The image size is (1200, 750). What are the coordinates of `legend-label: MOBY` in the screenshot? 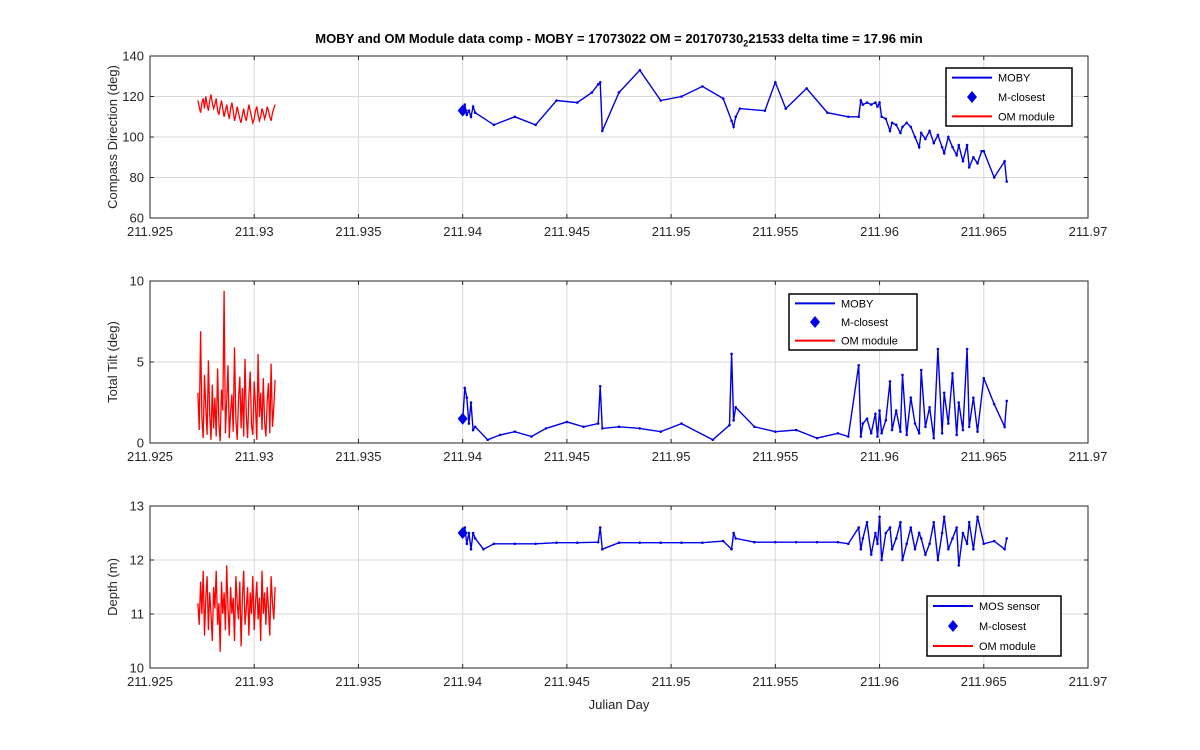 It's located at (1014, 79).